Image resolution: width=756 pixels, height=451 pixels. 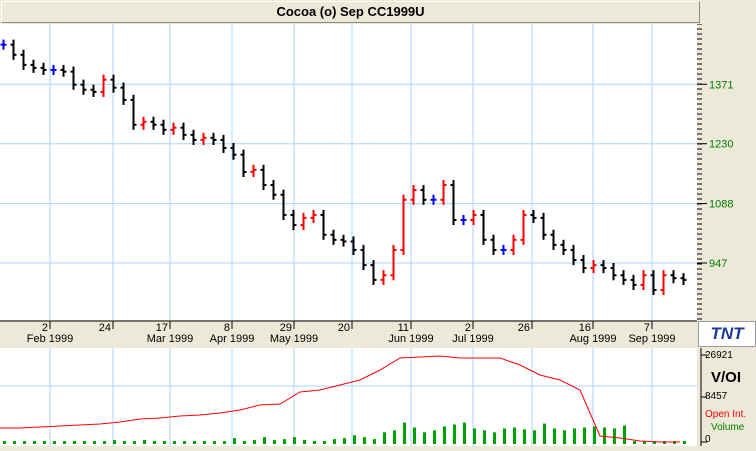 I want to click on date-month-label: Jul 1999, so click(x=473, y=339).